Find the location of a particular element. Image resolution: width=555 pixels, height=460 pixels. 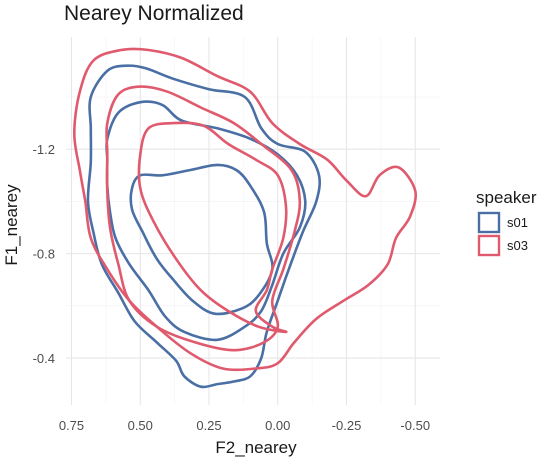

x-tick-label: 0.25 is located at coordinates (208, 425).